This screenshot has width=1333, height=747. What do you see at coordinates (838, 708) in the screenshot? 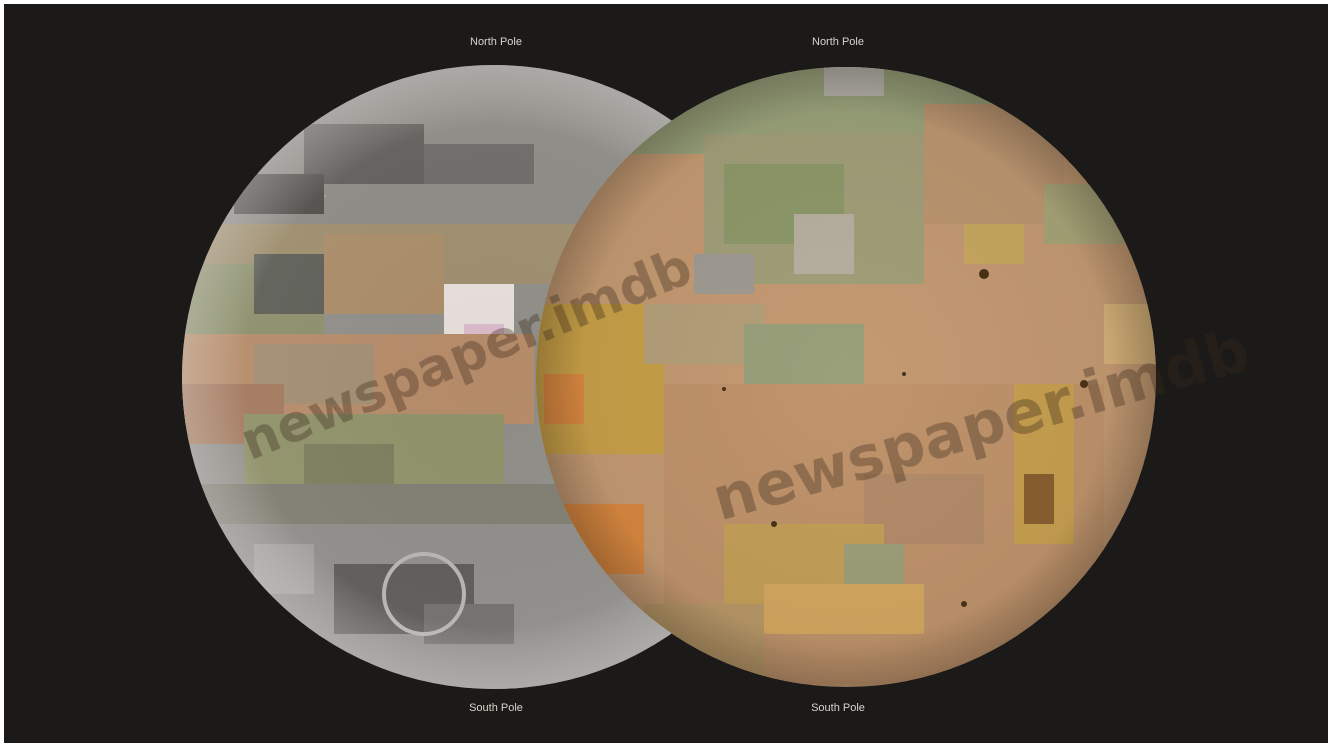
I see `right-south-pole-label: South Pole` at bounding box center [838, 708].